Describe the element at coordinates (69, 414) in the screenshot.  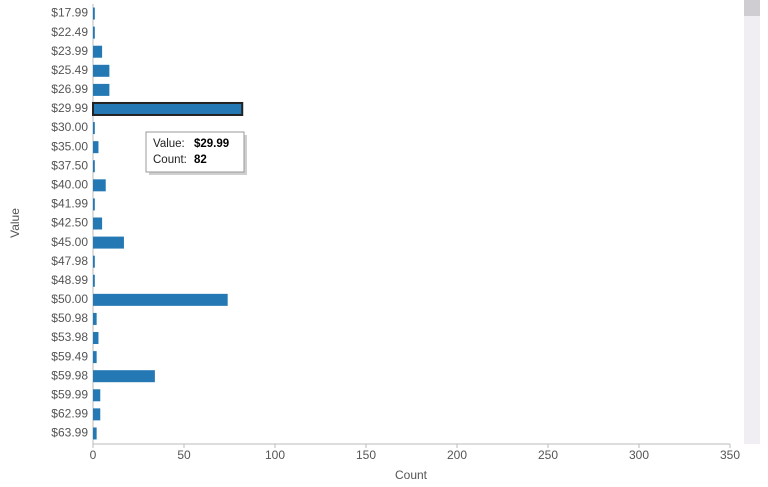
I see `y-tick-label: $62.99` at that location.